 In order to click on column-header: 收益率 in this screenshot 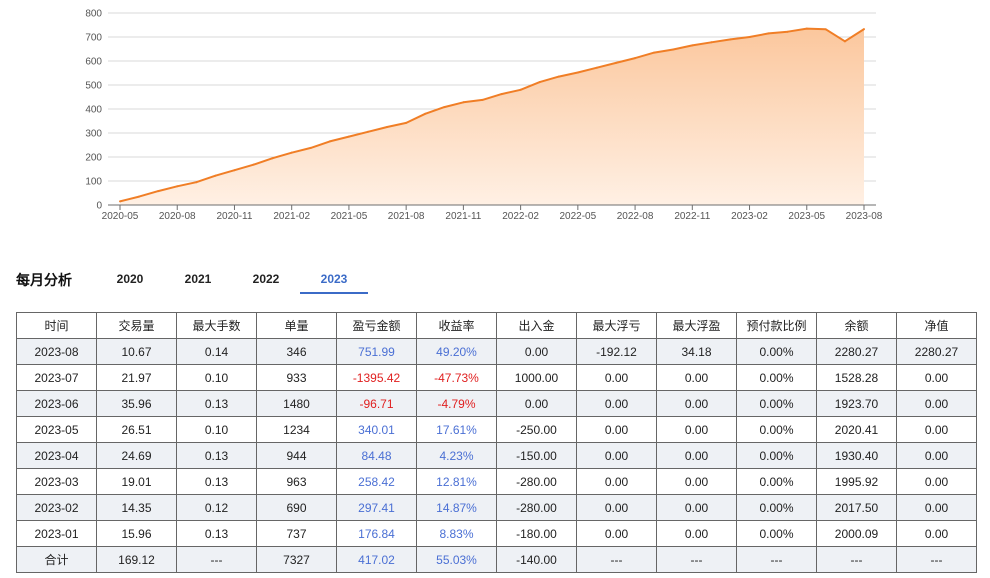, I will do `click(456, 325)`.